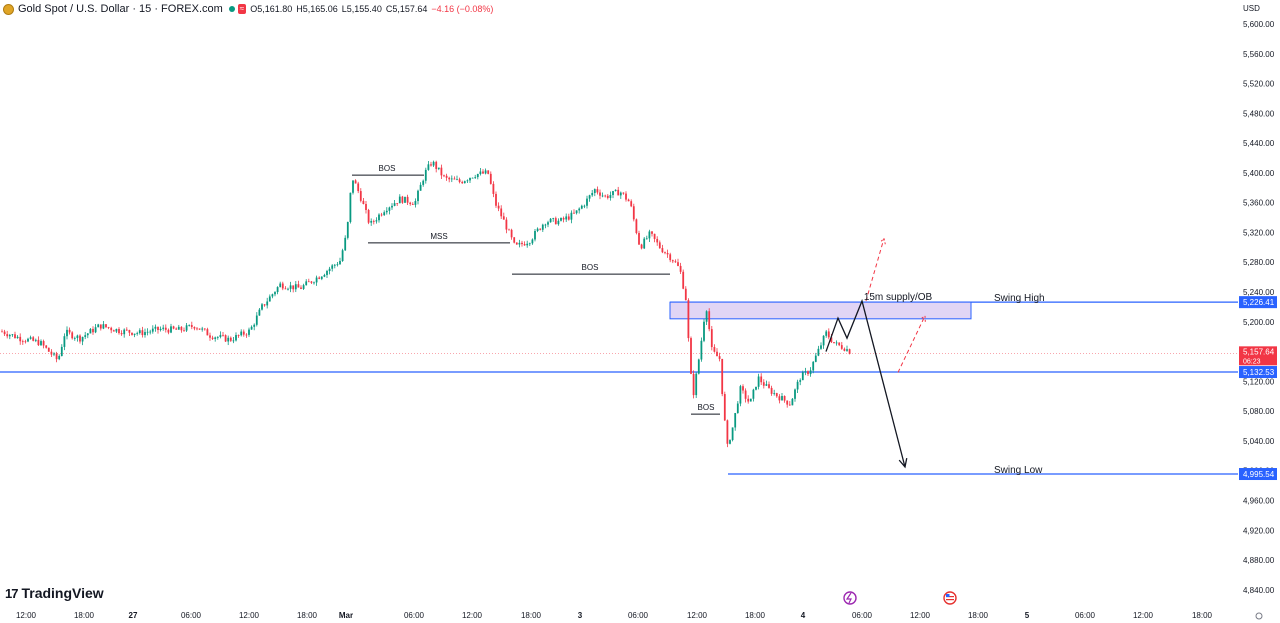 This screenshot has height=623, width=1280. What do you see at coordinates (536, 294) in the screenshot?
I see `structure-lines` at bounding box center [536, 294].